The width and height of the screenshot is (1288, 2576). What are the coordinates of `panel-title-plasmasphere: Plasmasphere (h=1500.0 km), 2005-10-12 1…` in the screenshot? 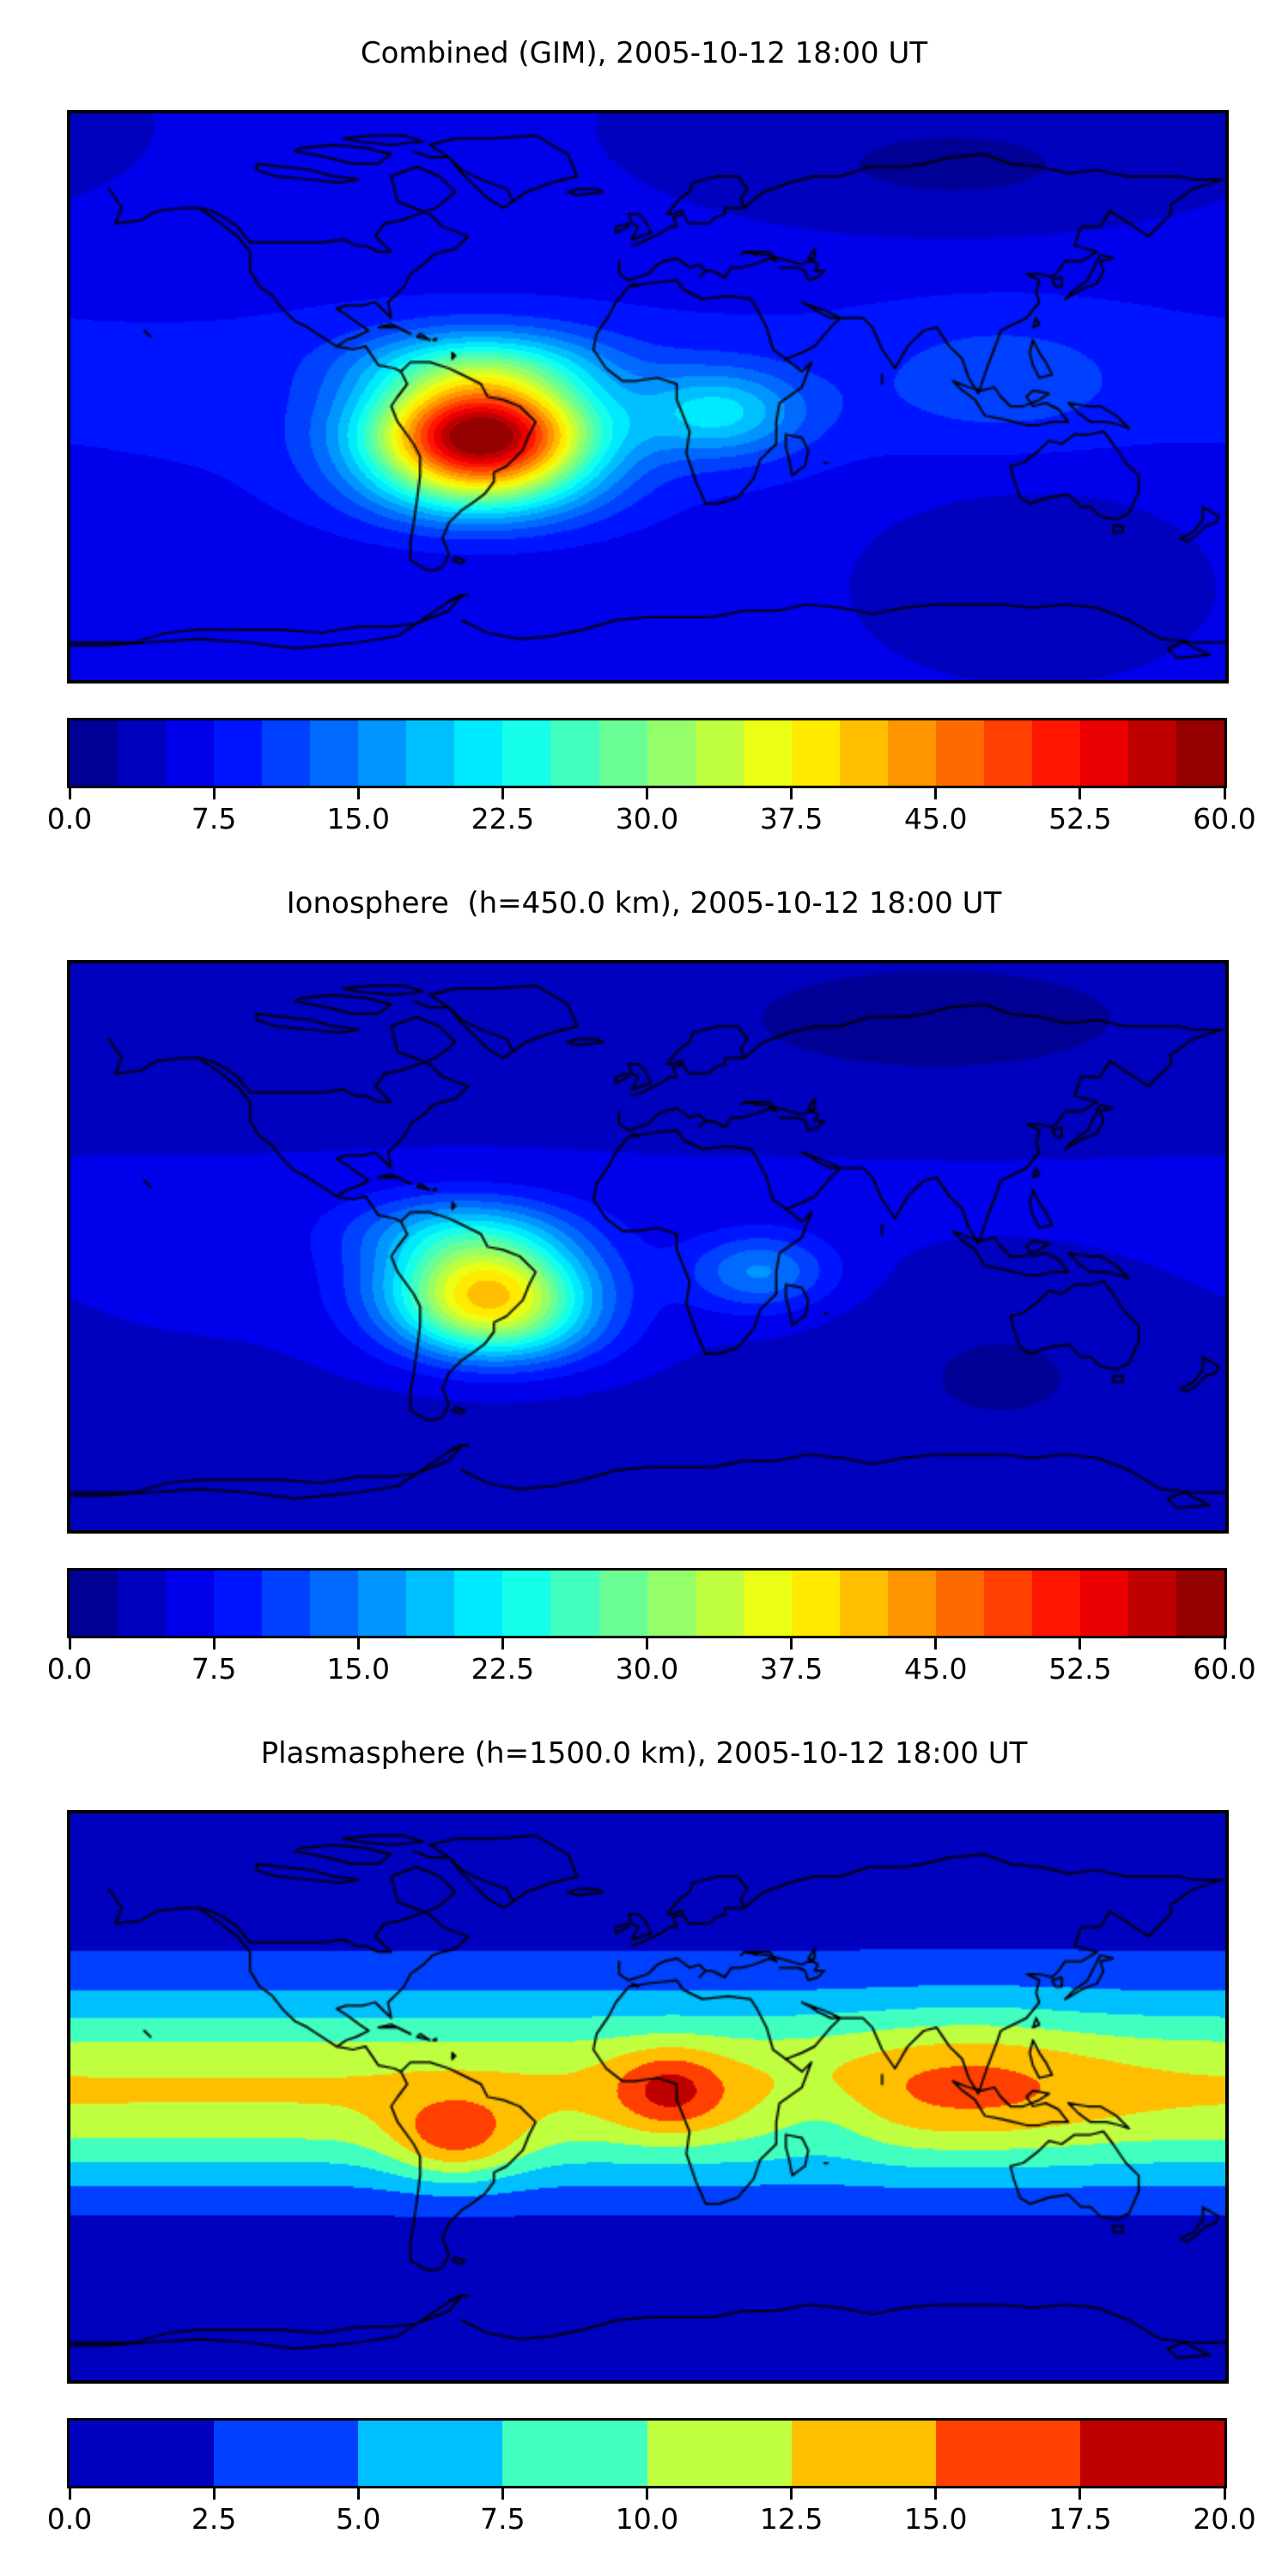 It's located at (644, 1753).